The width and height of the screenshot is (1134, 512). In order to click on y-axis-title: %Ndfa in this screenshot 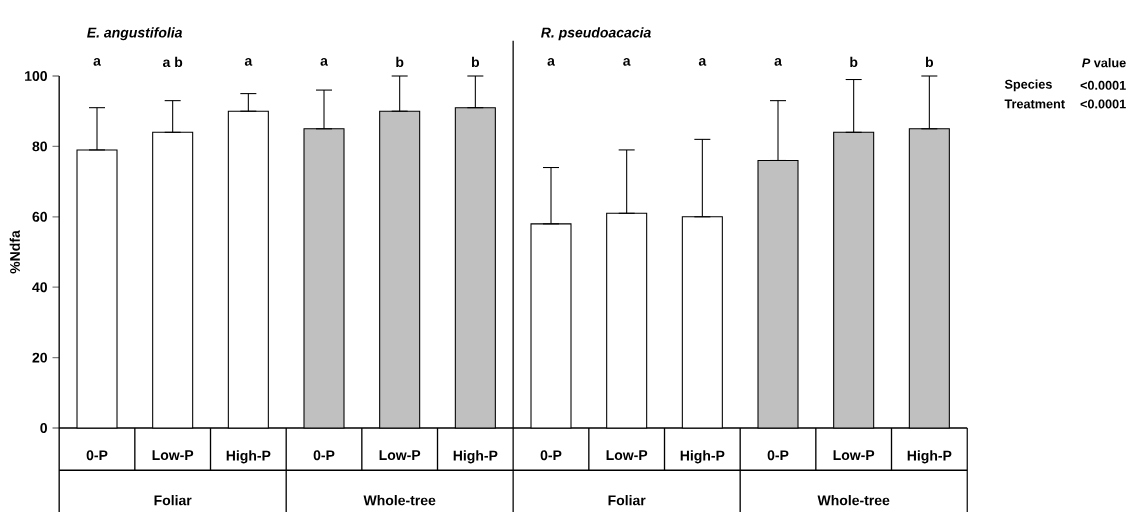, I will do `click(14, 252)`.